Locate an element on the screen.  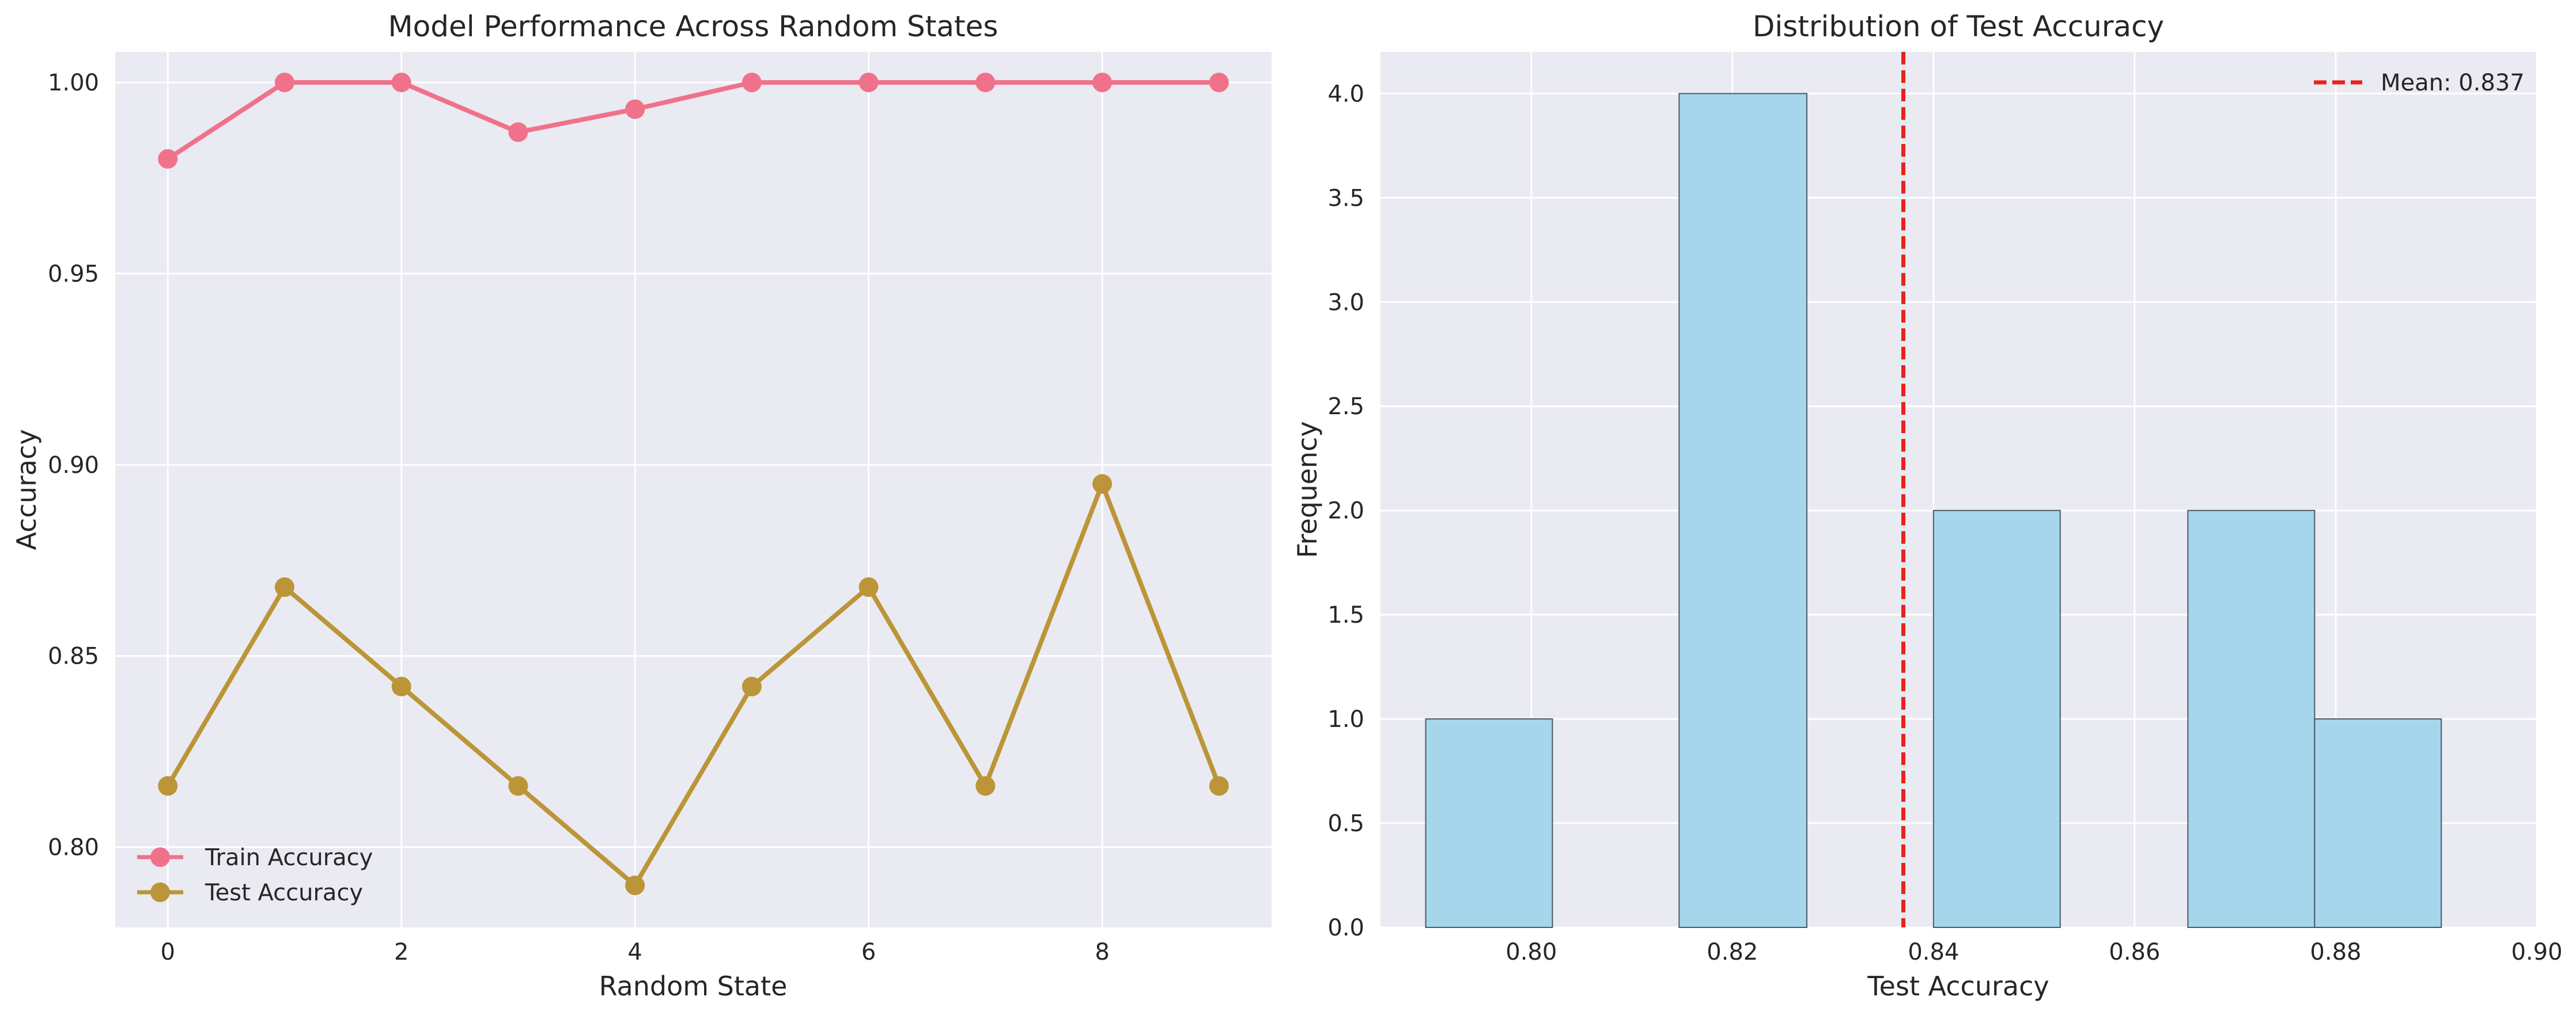
histogram-y-tick-label: 0.0 is located at coordinates (1345, 928).